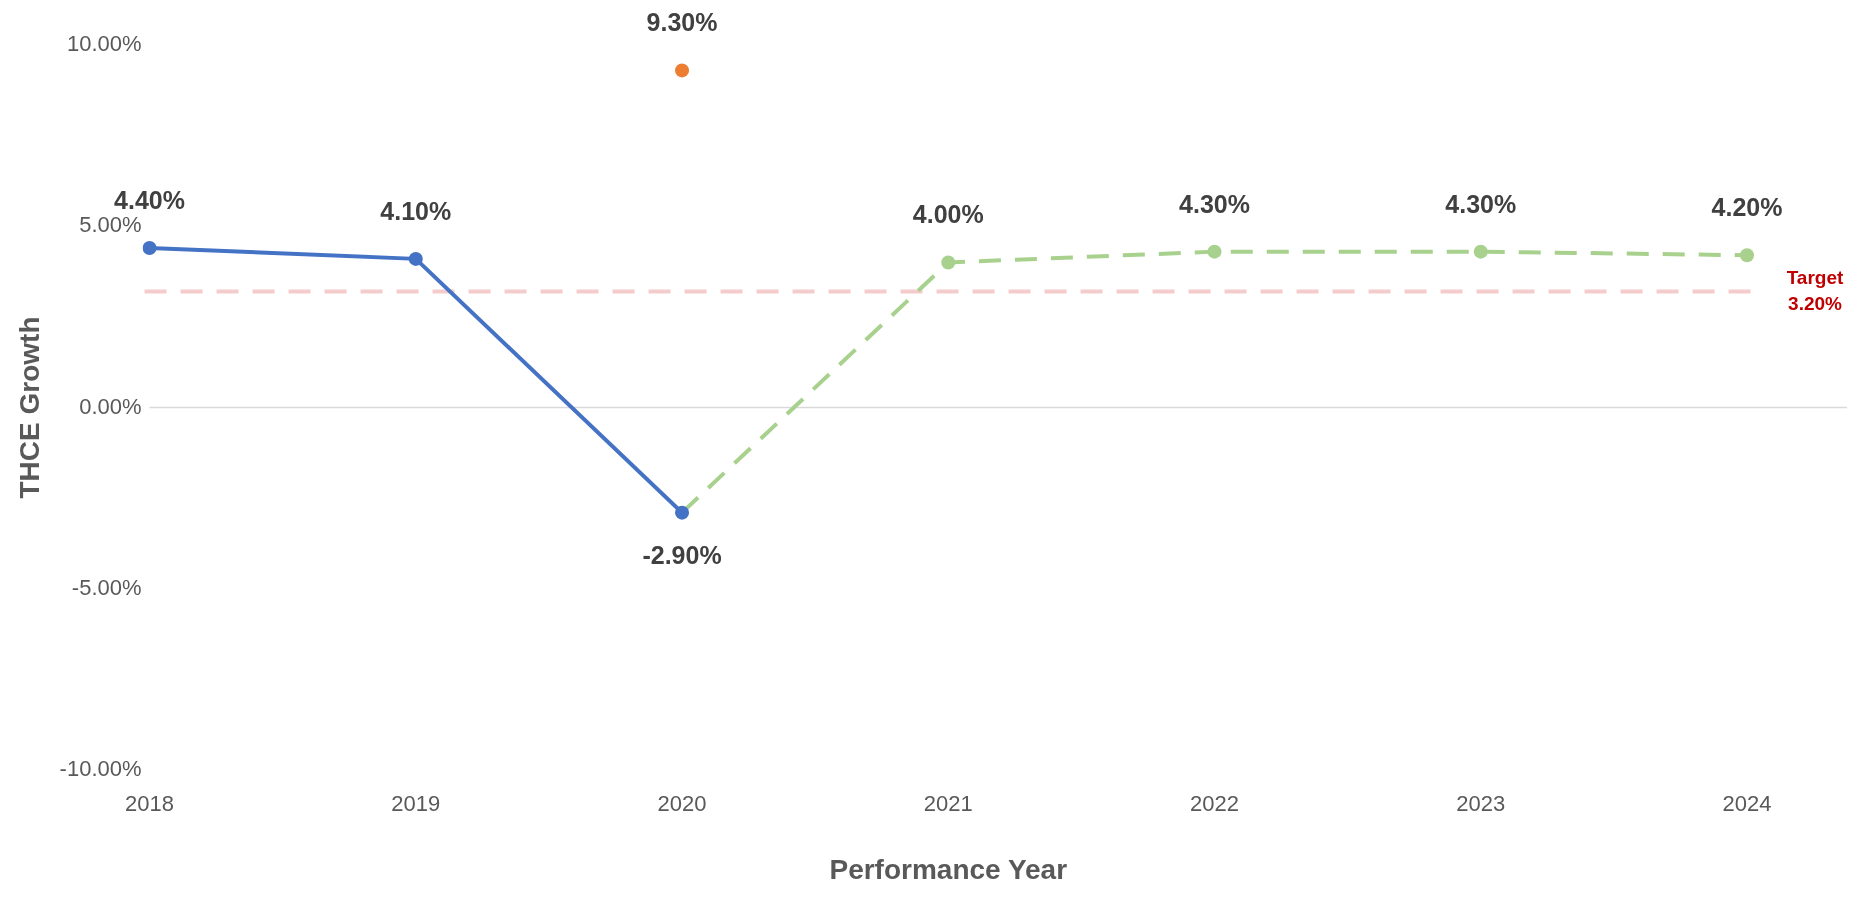 Image resolution: width=1857 pixels, height=902 pixels. What do you see at coordinates (1747, 207) in the screenshot?
I see `data-label: 4.20%` at bounding box center [1747, 207].